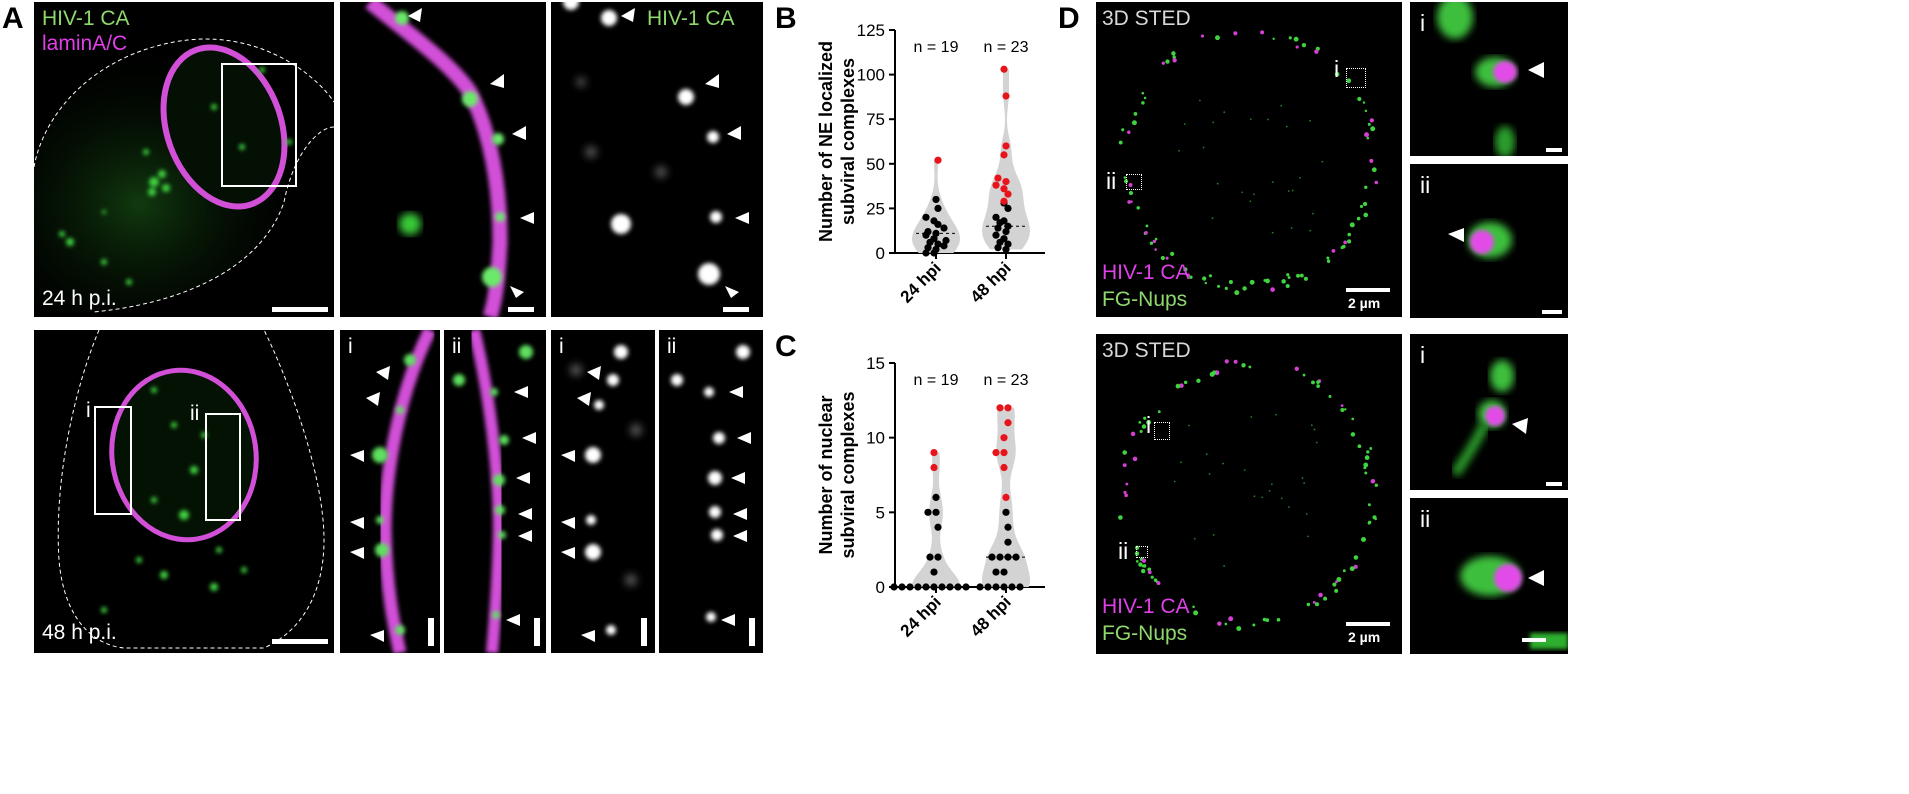 Image resolution: width=1909 pixels, height=794 pixels. What do you see at coordinates (13, 18) in the screenshot?
I see `panel-a-letter: A` at bounding box center [13, 18].